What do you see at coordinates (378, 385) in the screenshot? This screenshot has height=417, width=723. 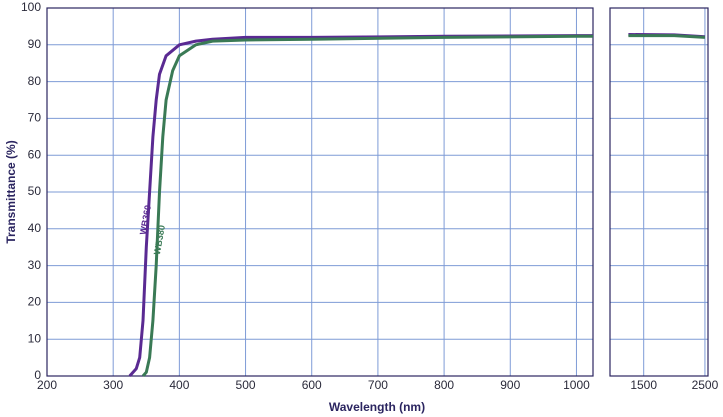 I see `x-tick-label: 700` at bounding box center [378, 385].